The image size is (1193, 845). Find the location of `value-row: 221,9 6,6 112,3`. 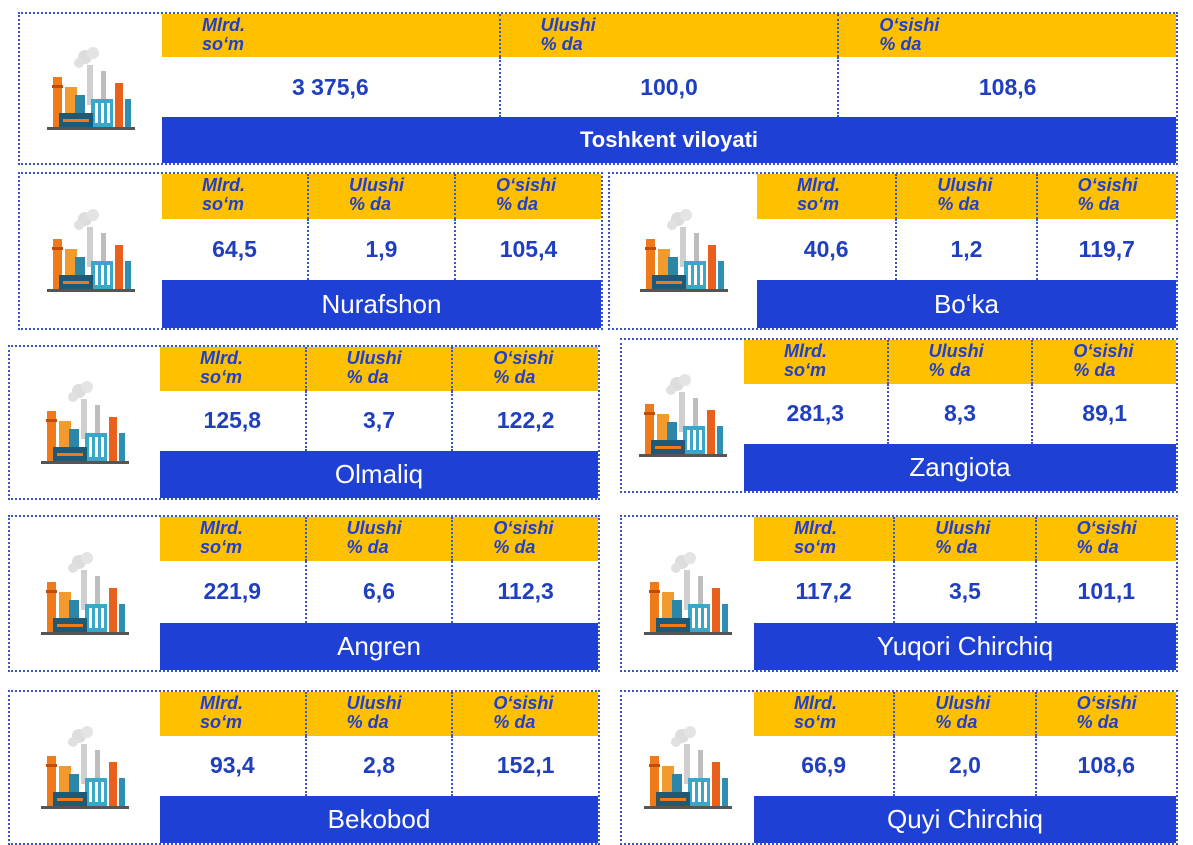

value-row: 221,9 6,6 112,3 is located at coordinates (379, 592).